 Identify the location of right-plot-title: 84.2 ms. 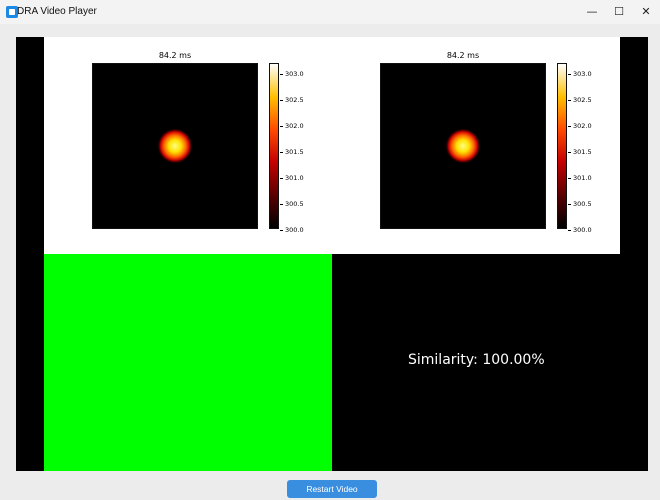
(463, 55).